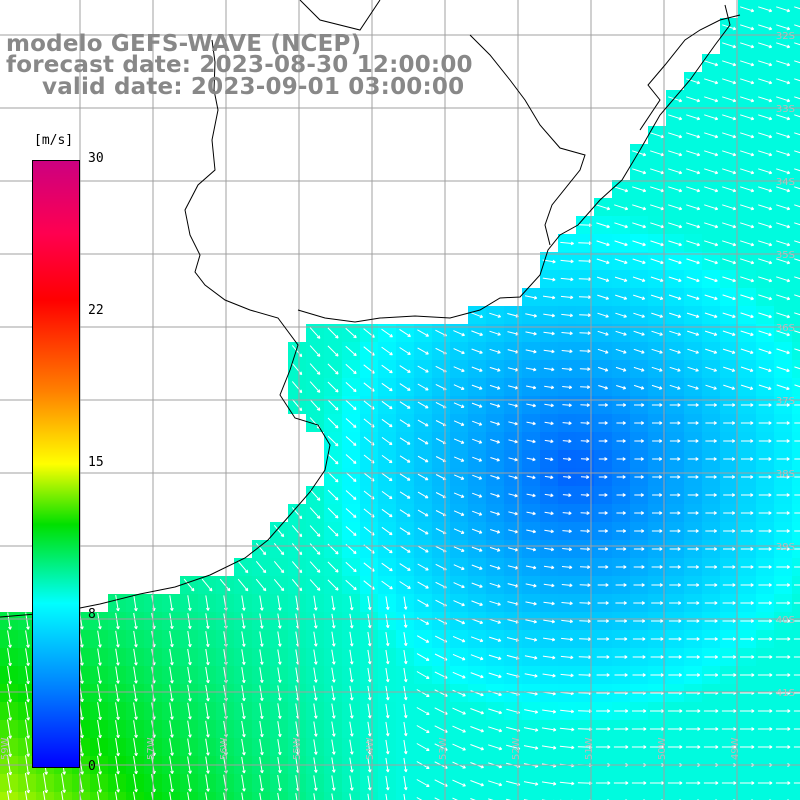  Describe the element at coordinates (184, 44) in the screenshot. I see `title-model: modelo GEFS-WAVE (NCEP)` at that location.